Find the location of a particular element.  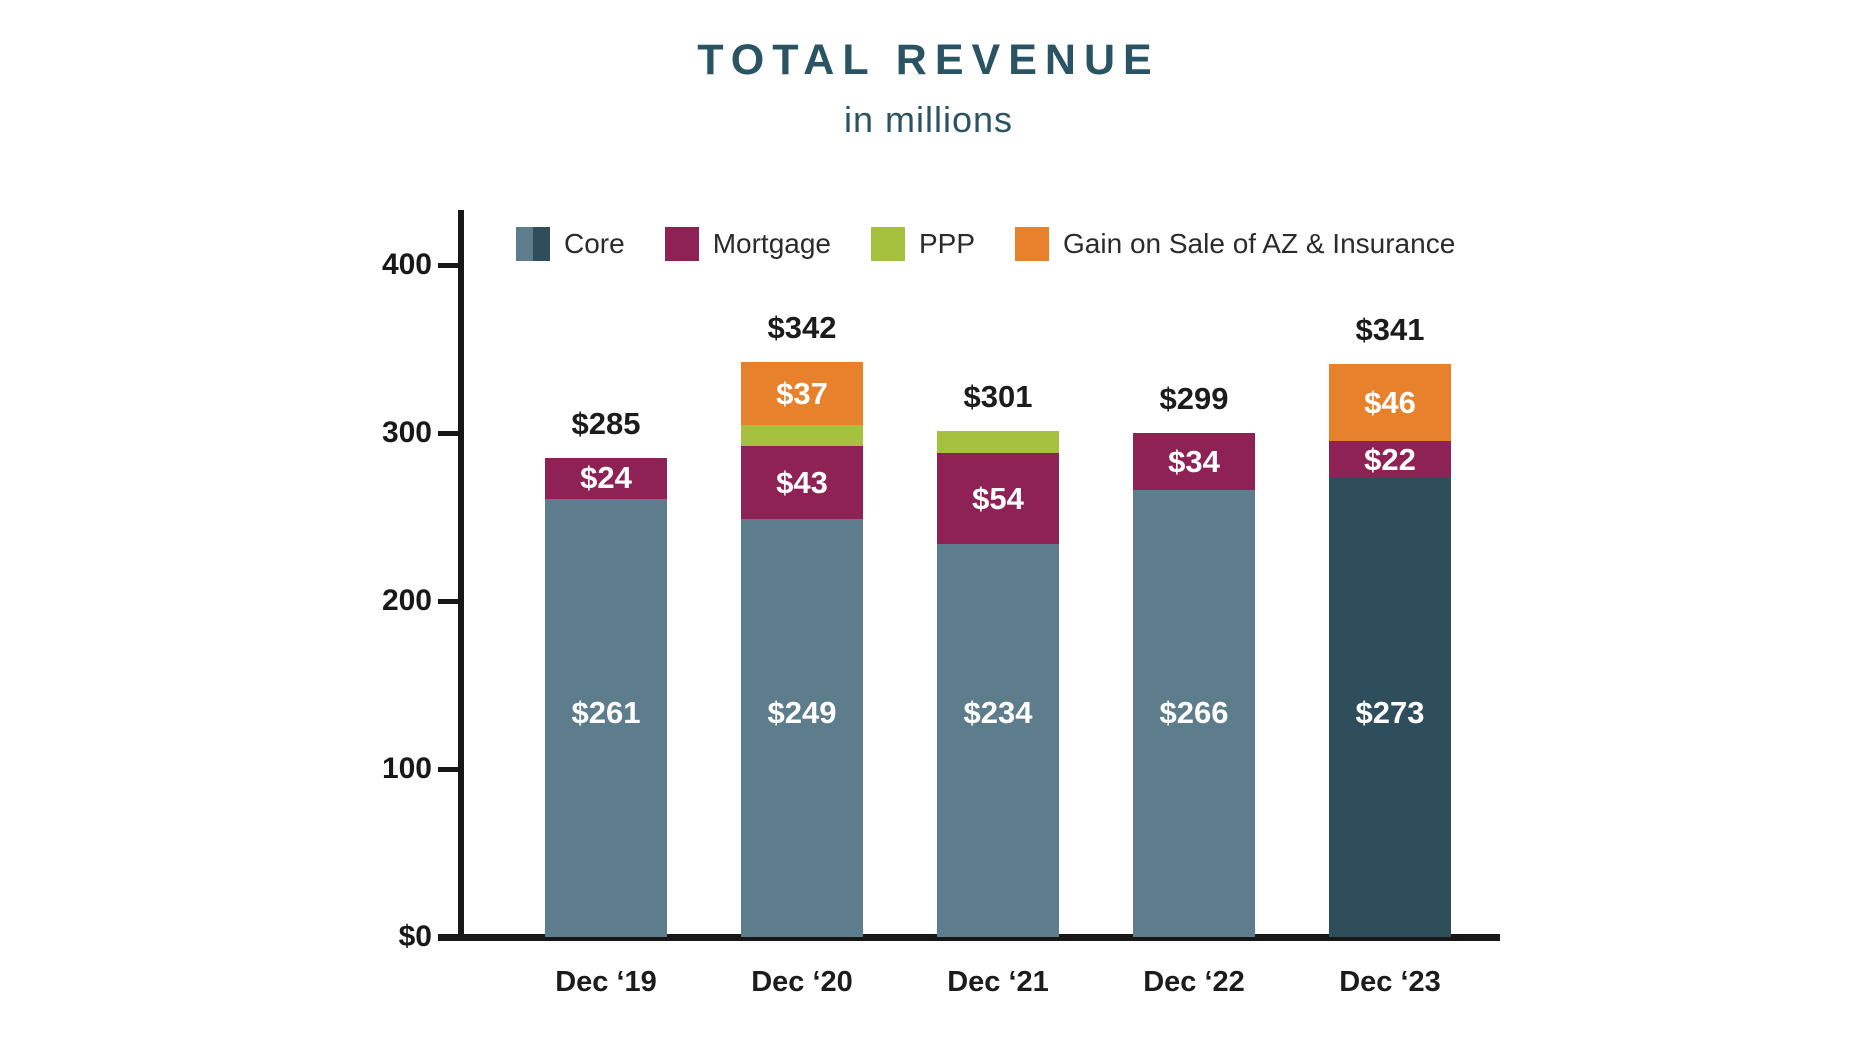

bar-column-2: $249 $43 $37 $342 Dec ‘20 is located at coordinates (802, 522).